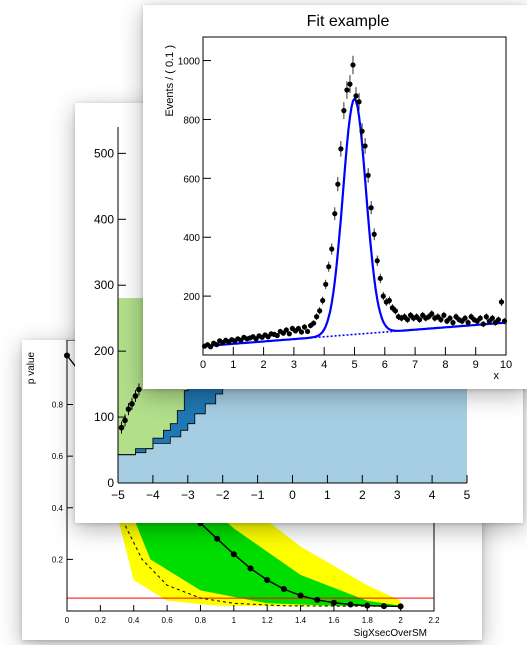  I want to click on expected-line, so click(262, 566).